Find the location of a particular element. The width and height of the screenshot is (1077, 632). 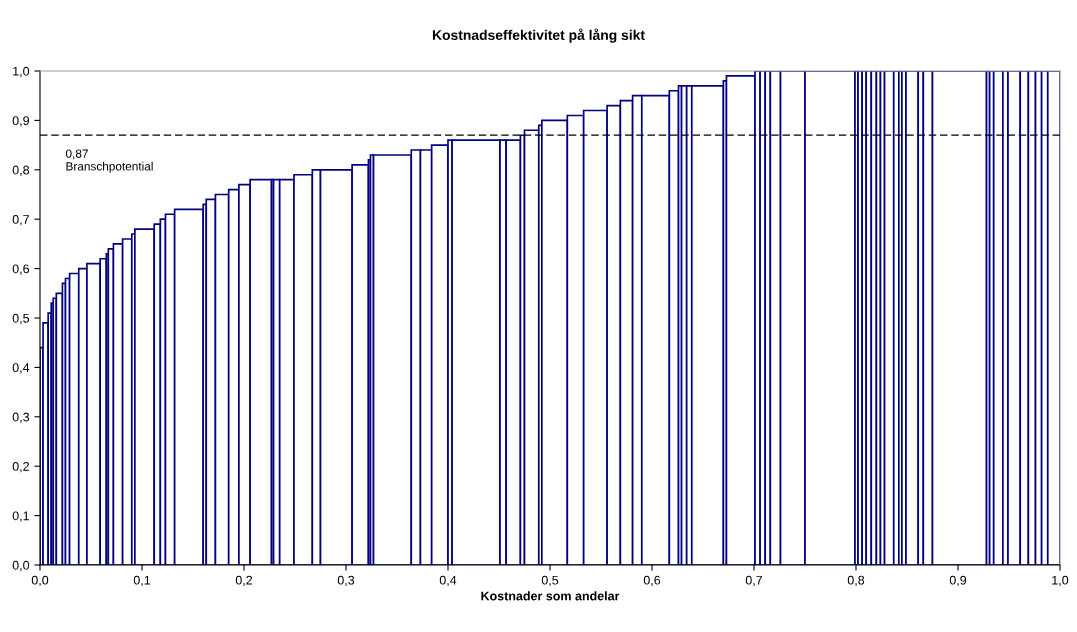

x-tick-label: 0,3 is located at coordinates (346, 581).